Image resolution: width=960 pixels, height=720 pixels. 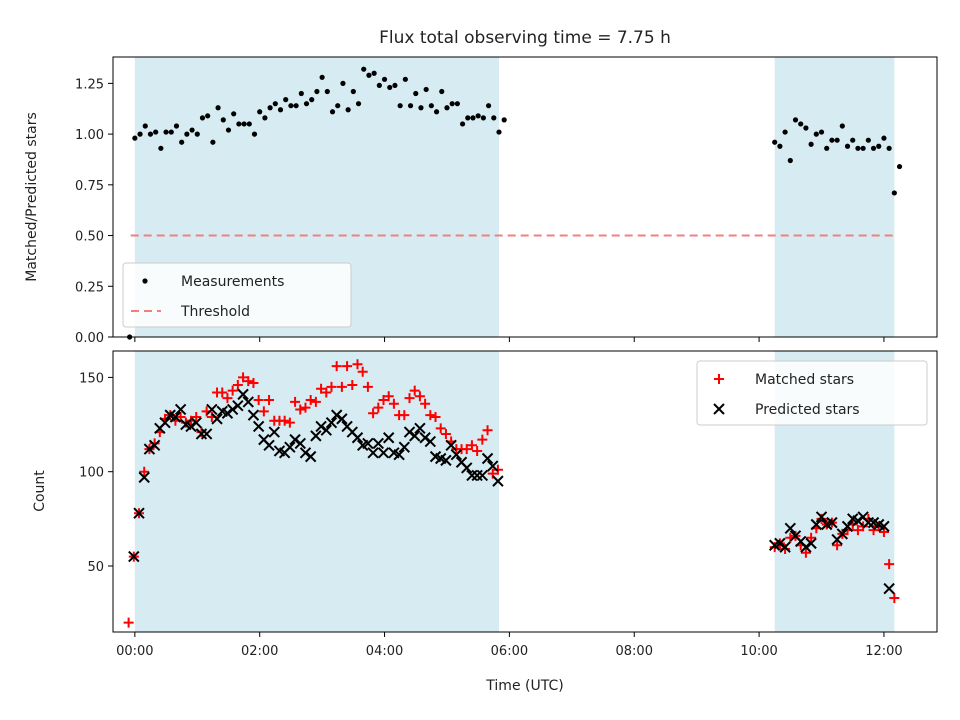 What do you see at coordinates (89, 84) in the screenshot?
I see `y-tick-label: 1.25` at bounding box center [89, 84].